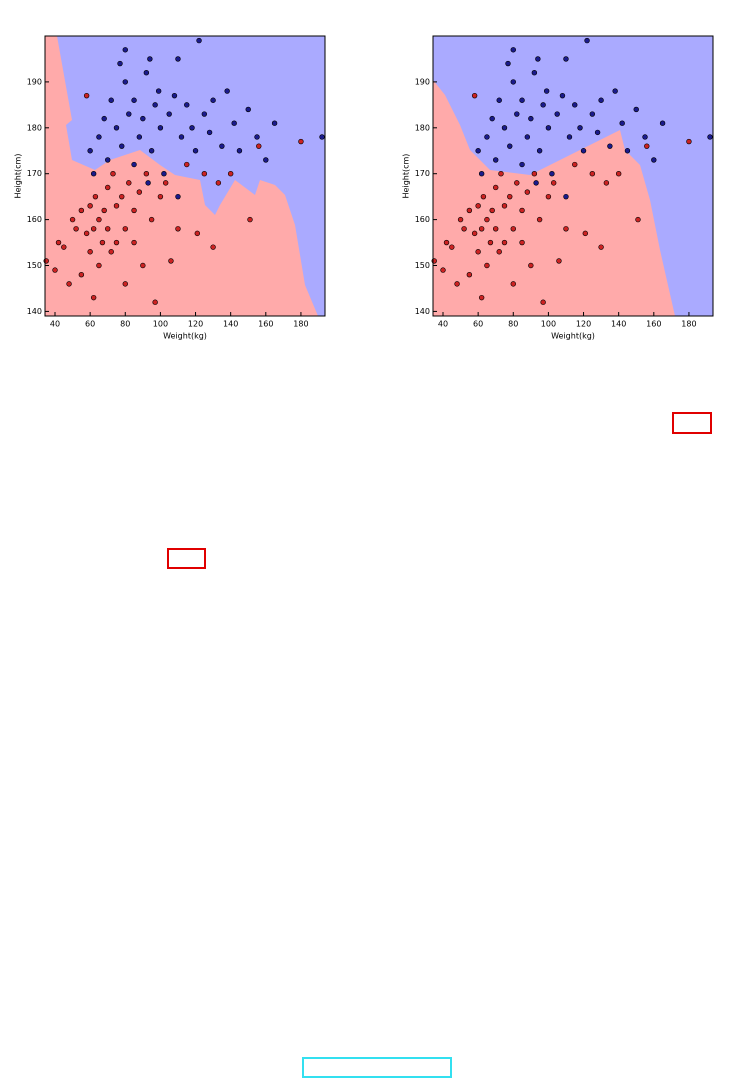 This screenshot has width=749, height=1079. Describe the element at coordinates (513, 324) in the screenshot. I see `x-tick-label: 80` at that location.